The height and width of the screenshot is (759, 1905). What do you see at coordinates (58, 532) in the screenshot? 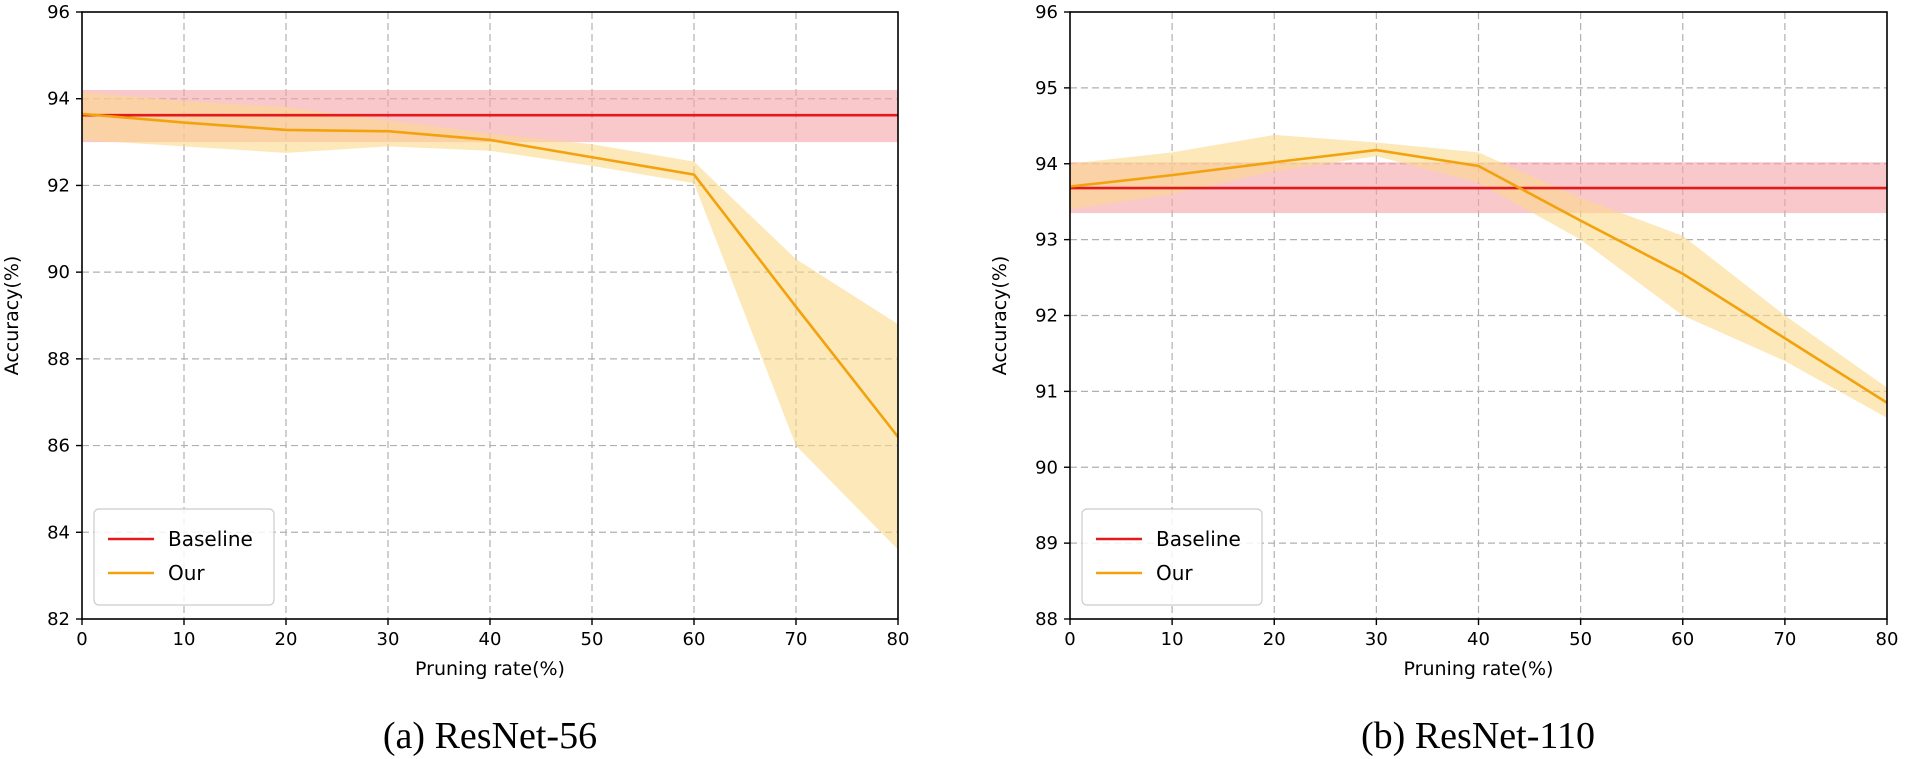
I see `y-tick-label: 84` at bounding box center [58, 532].